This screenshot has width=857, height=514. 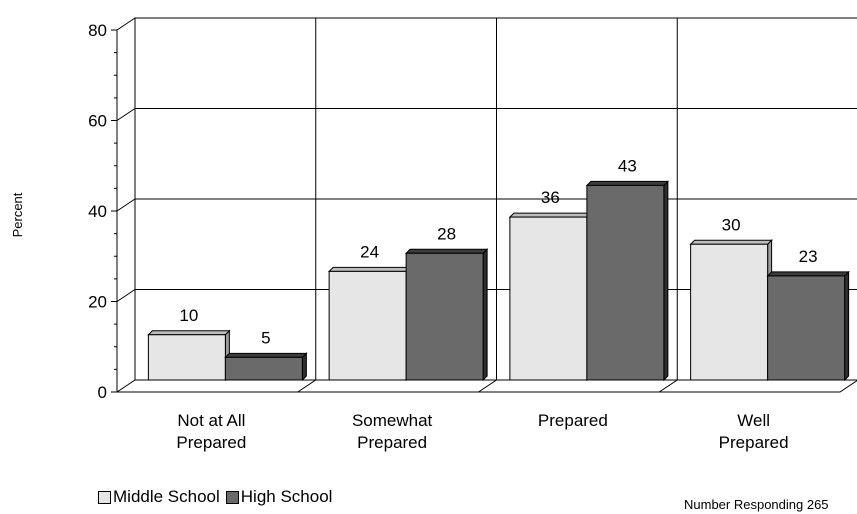 I want to click on legend-swatch-high-school, so click(x=232, y=497).